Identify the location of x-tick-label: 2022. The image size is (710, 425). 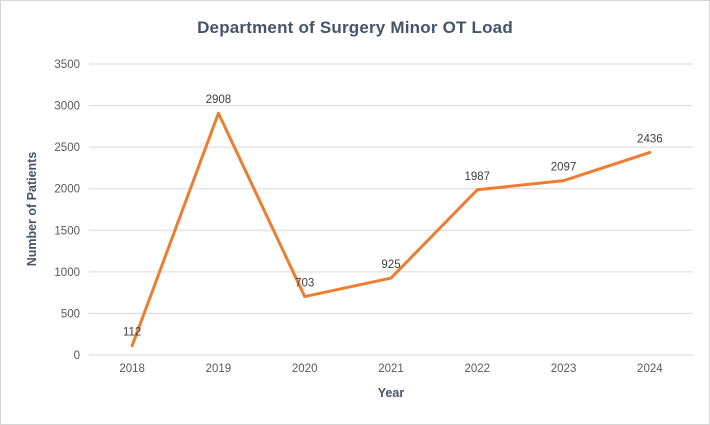
(477, 369).